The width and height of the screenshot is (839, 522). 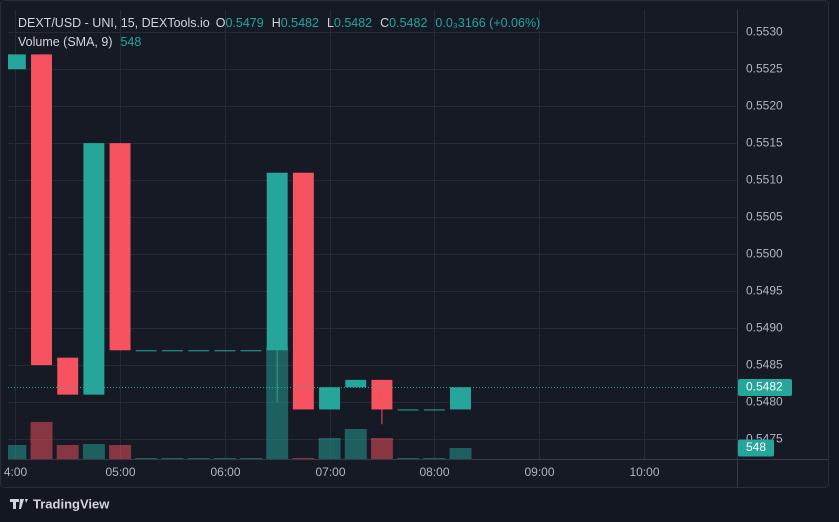 What do you see at coordinates (764, 328) in the screenshot?
I see `y-tick-label: 0.5490` at bounding box center [764, 328].